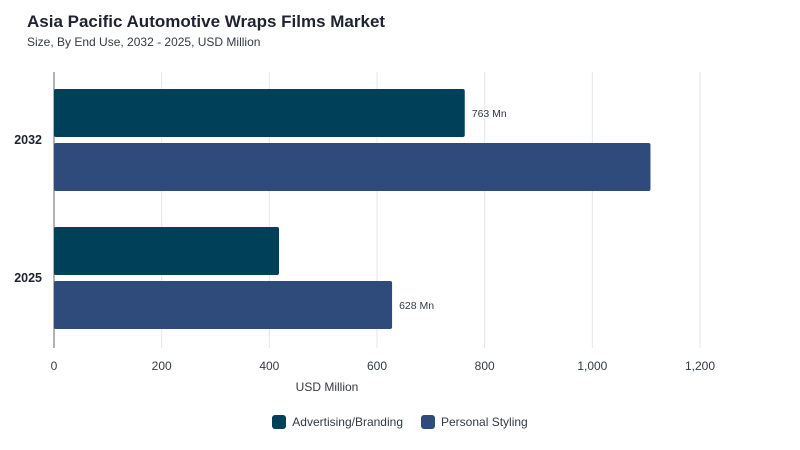 The image size is (800, 450). I want to click on x-tick-label: 600, so click(377, 366).